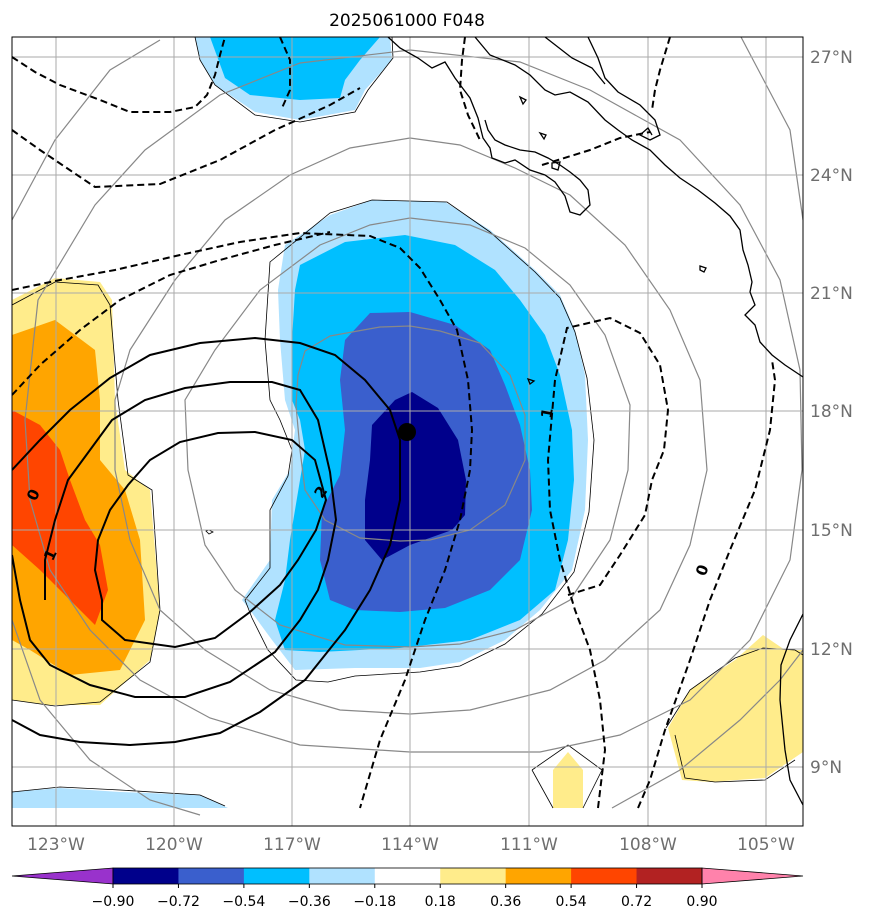  I want to click on colorbar-tick-label: 0.72, so click(636, 902).